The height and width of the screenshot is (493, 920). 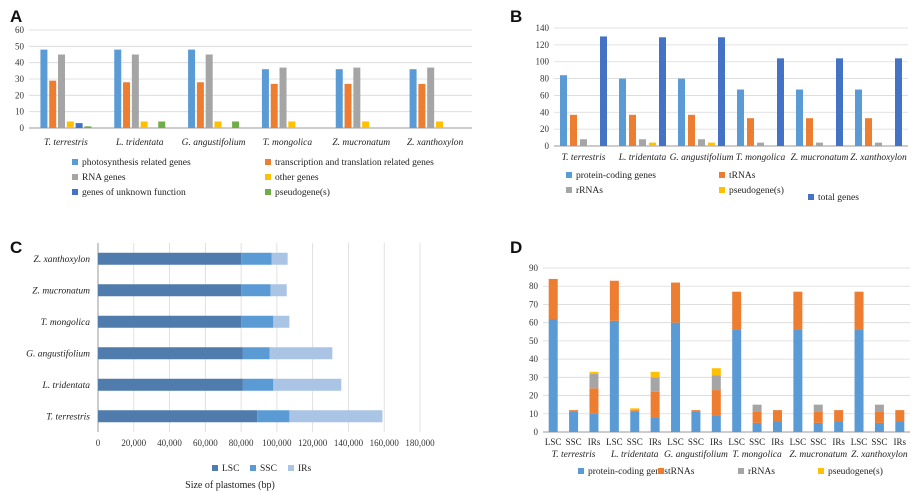 What do you see at coordinates (547, 146) in the screenshot?
I see `panel-b-y-tick-label: 0` at bounding box center [547, 146].